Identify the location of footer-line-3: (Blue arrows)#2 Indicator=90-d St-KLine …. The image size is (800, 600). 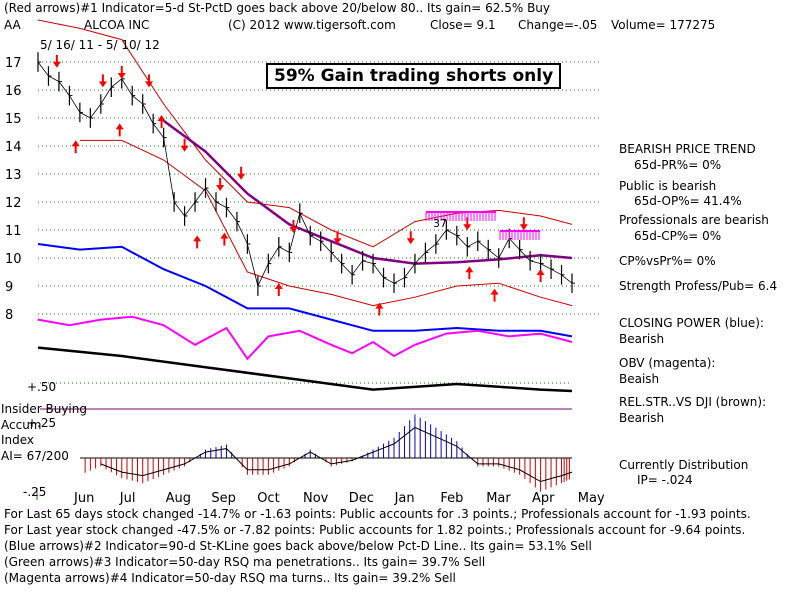
(298, 546).